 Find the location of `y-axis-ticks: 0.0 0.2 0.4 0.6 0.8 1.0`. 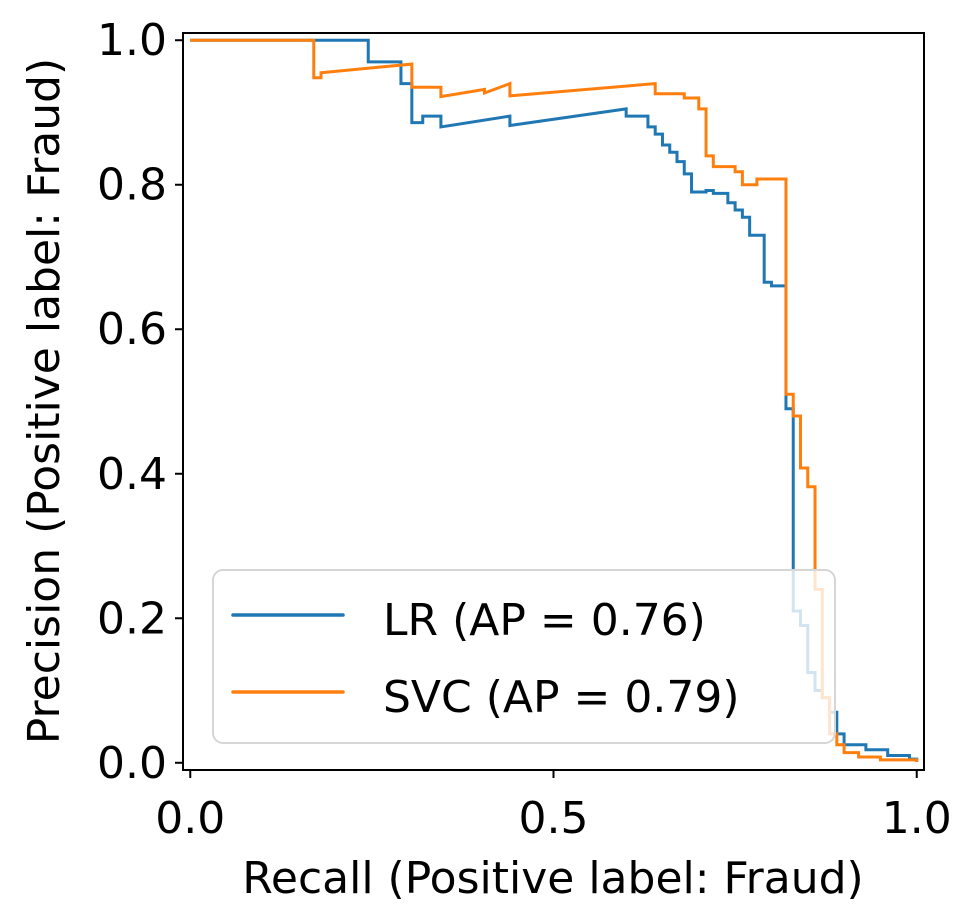

y-axis-ticks: 0.0 0.2 0.4 0.6 0.8 1.0 is located at coordinates (140, 402).